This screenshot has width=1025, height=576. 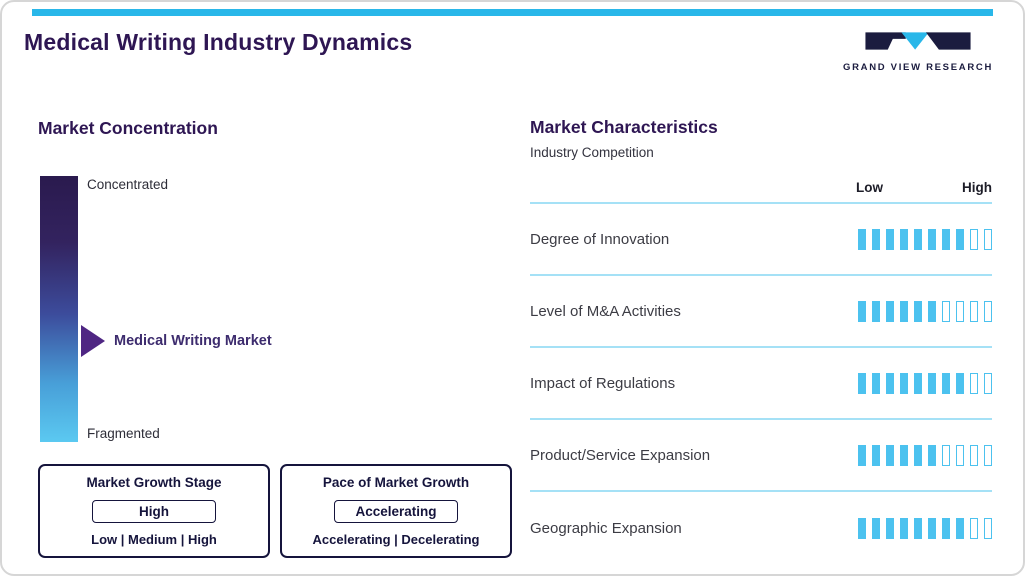 I want to click on growth-stage-value: High, so click(x=154, y=511).